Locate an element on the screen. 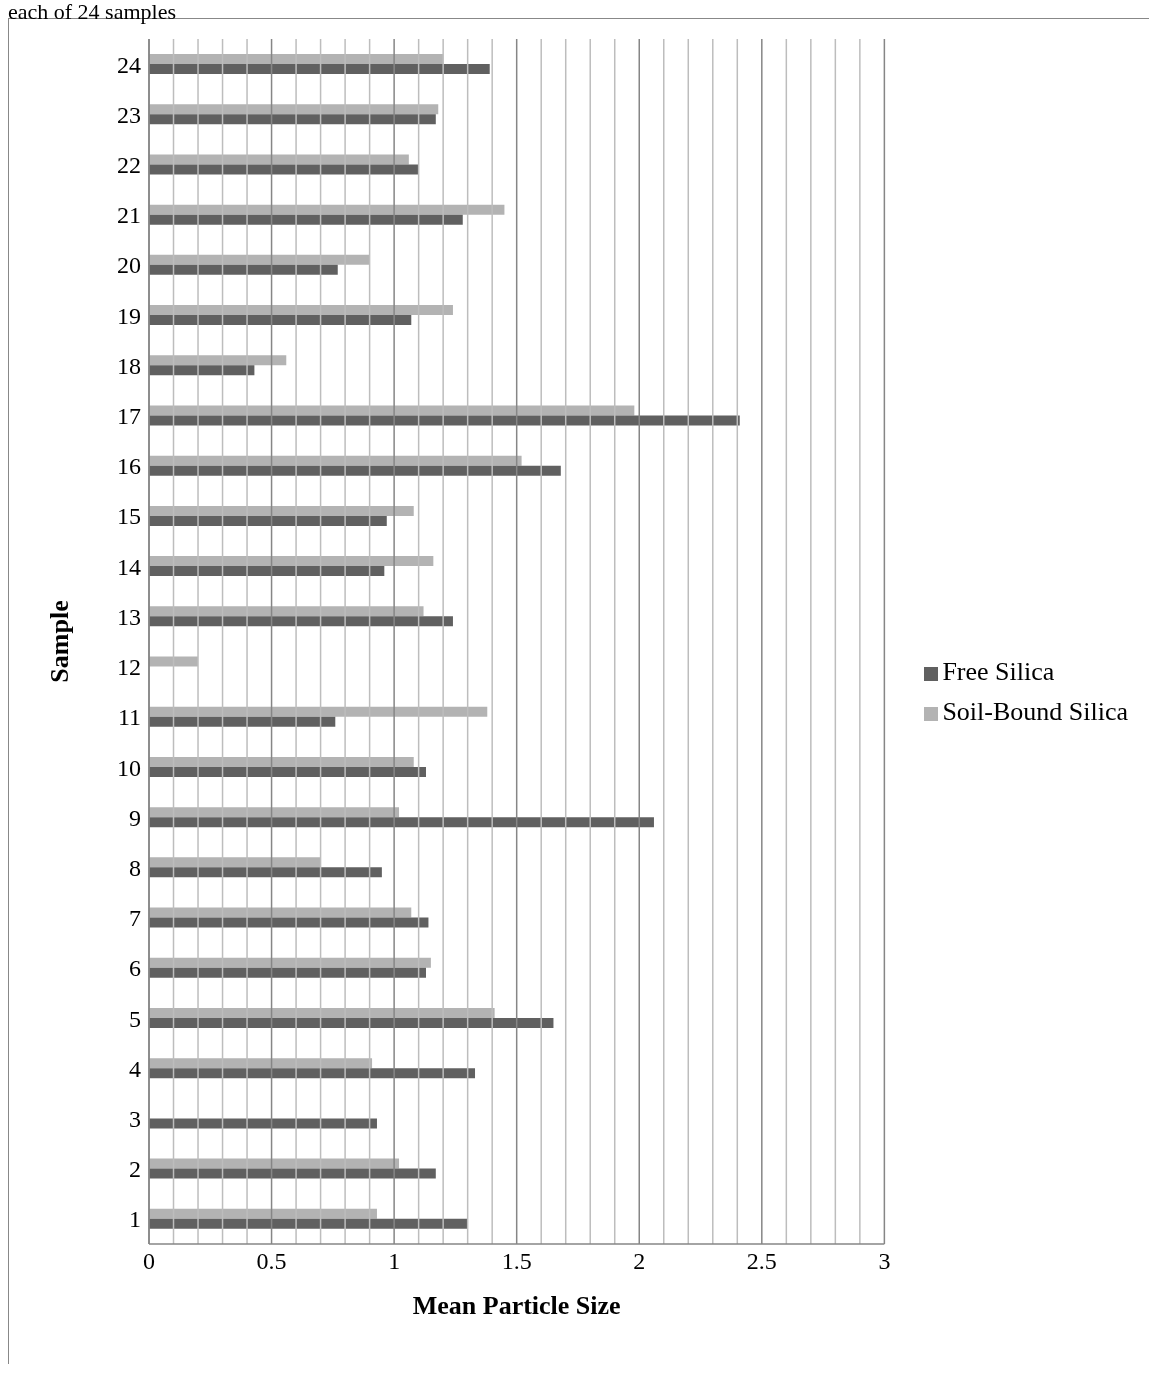  y-tick-label: 24 is located at coordinates (129, 64).